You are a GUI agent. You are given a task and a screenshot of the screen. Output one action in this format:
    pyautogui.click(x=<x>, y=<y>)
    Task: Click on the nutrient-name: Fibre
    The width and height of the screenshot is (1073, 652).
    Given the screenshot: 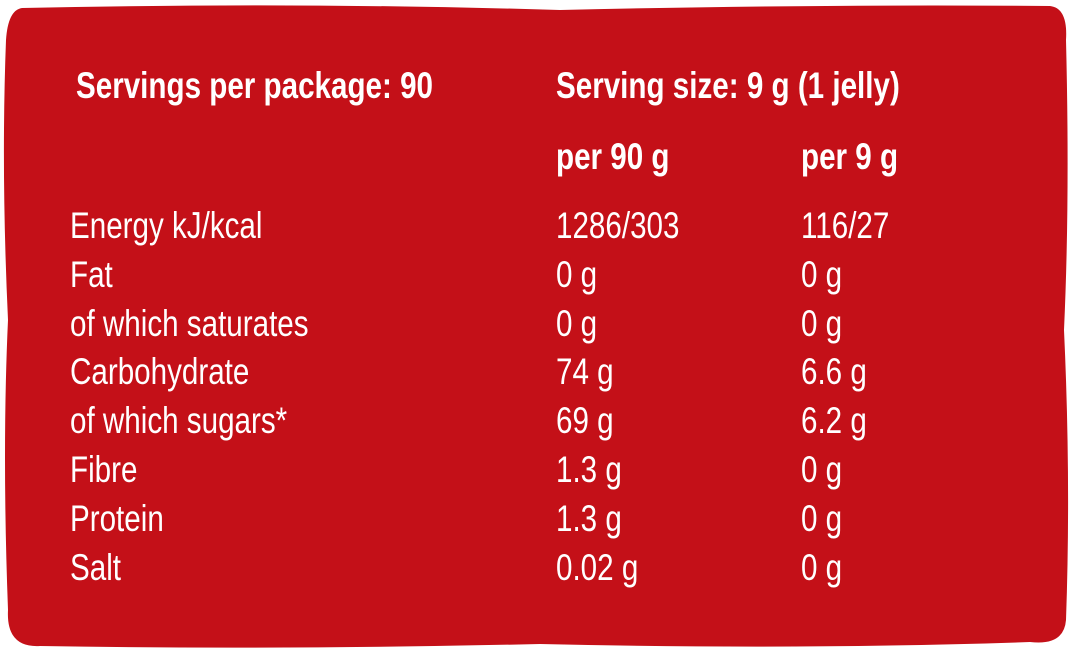 What is the action you would take?
    pyautogui.click(x=104, y=469)
    